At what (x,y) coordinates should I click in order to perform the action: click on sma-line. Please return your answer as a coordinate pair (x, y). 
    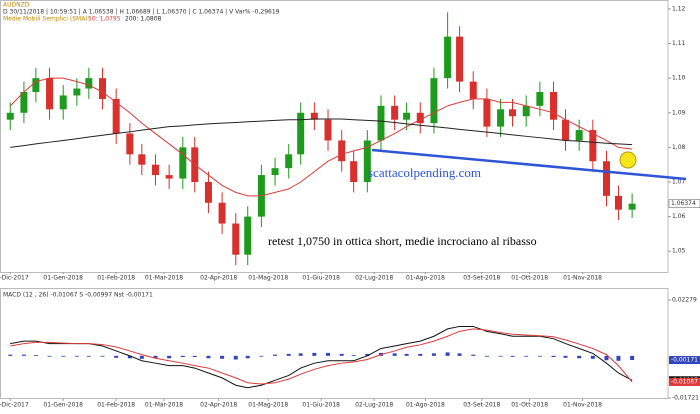
    Looking at the image, I should click on (321, 133).